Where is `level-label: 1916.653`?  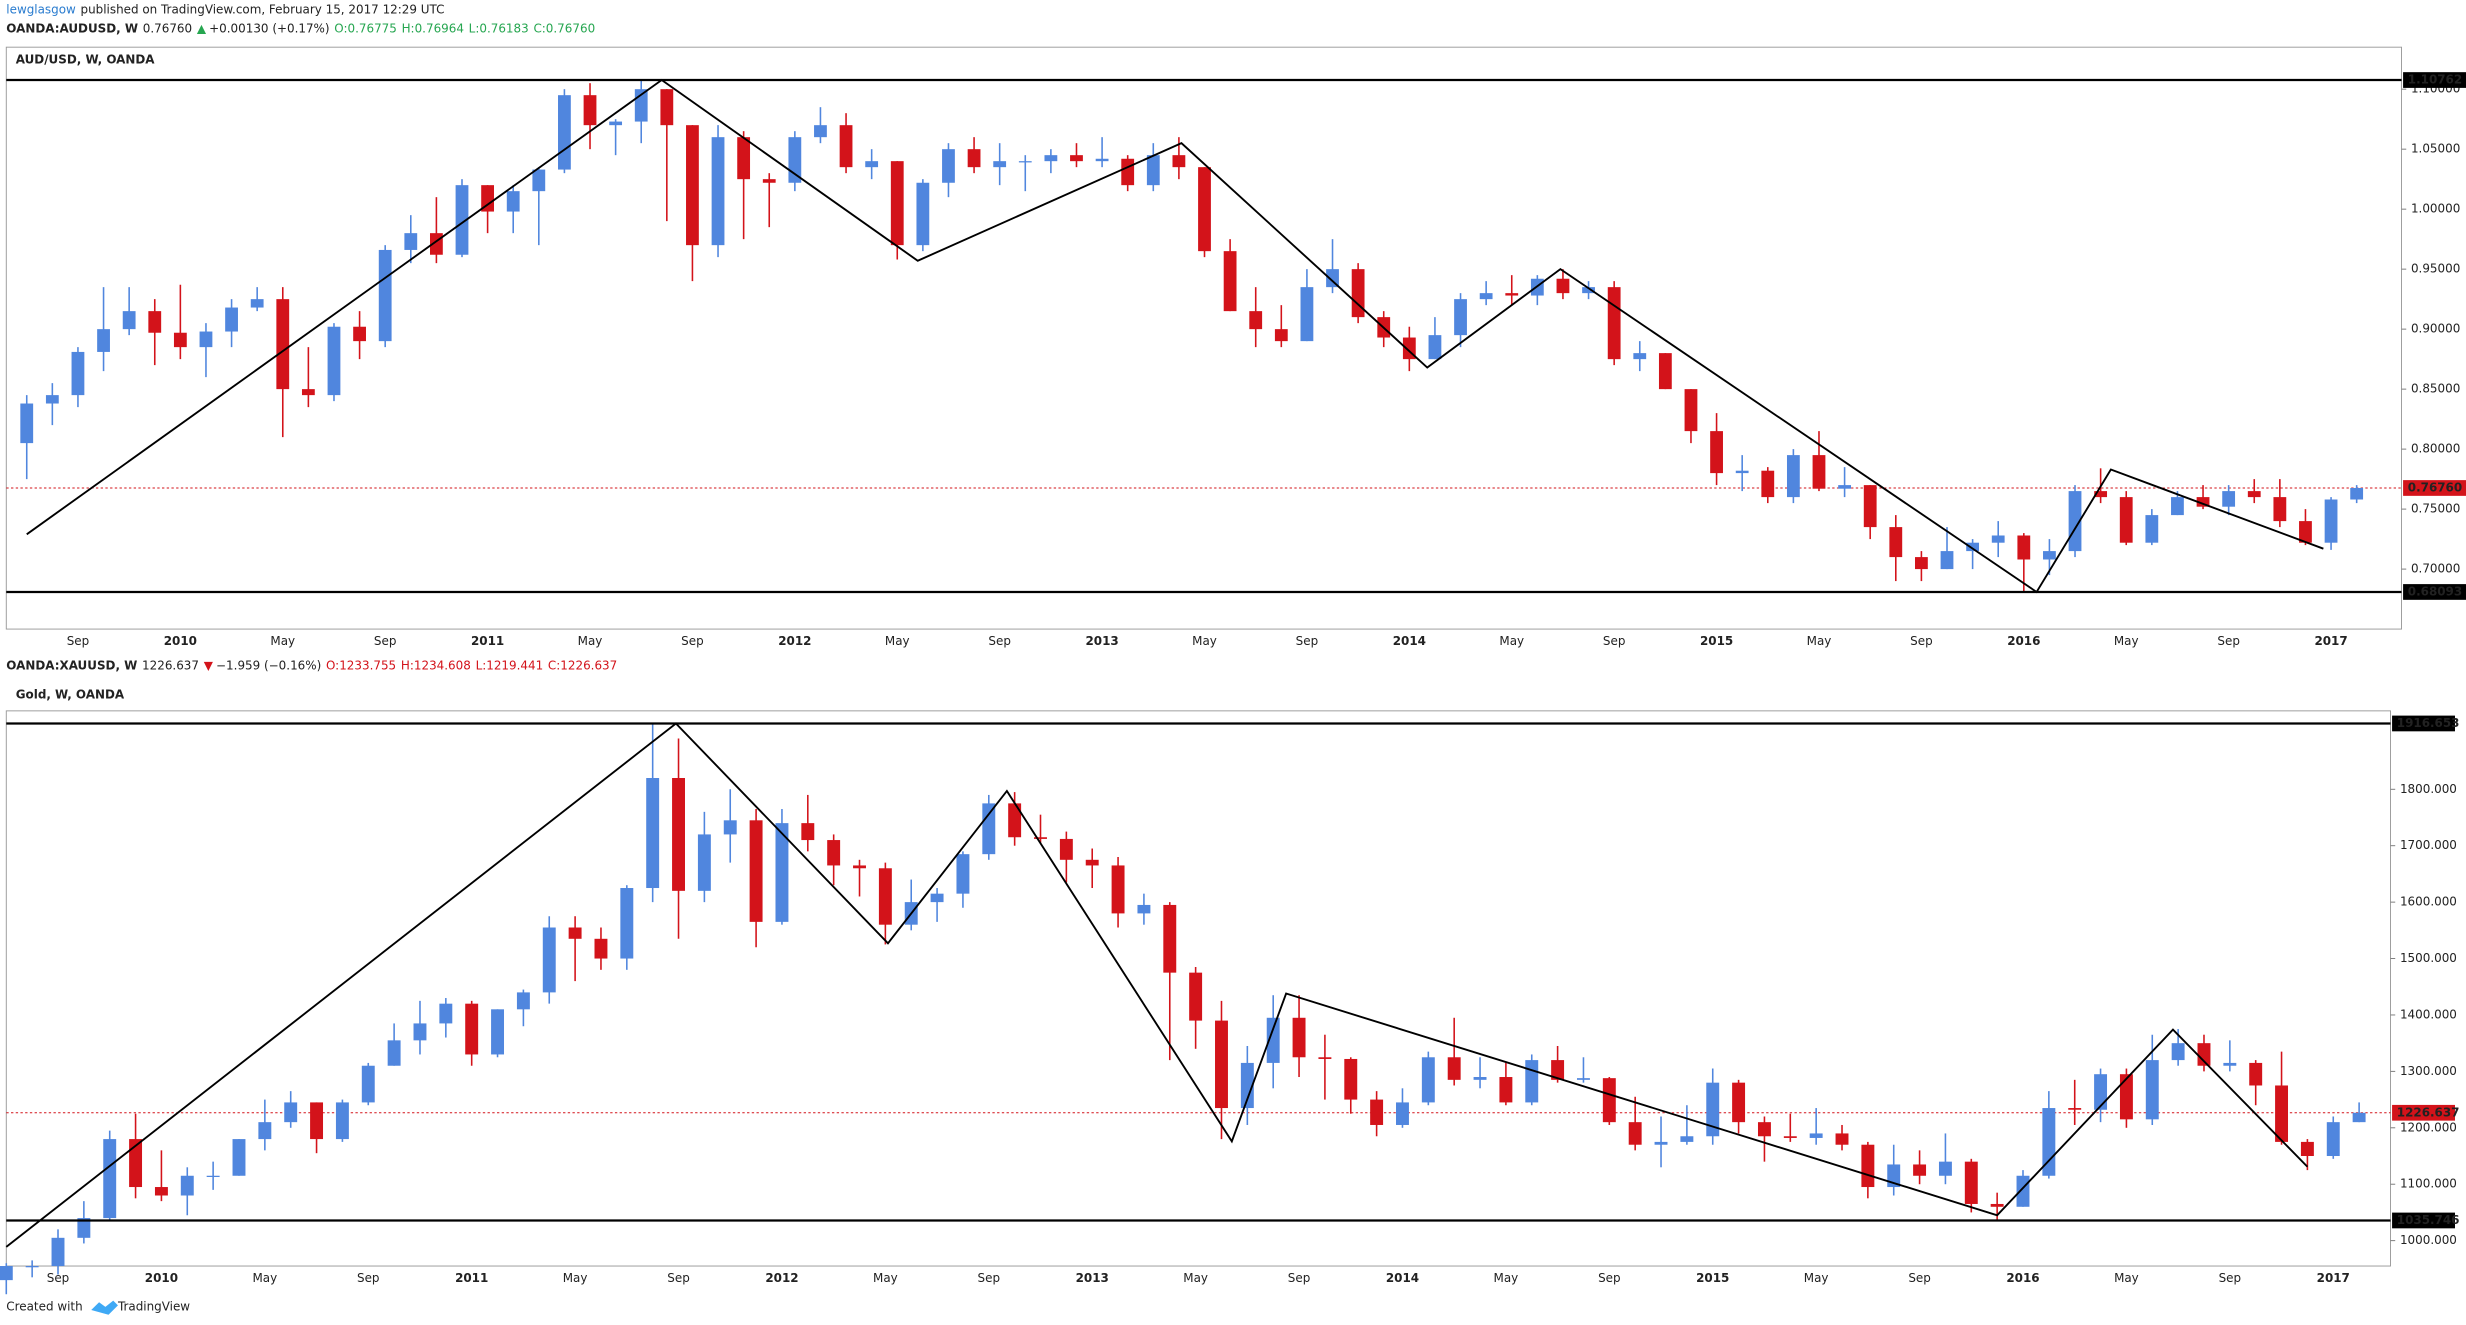 level-label: 1916.653 is located at coordinates (2428, 723).